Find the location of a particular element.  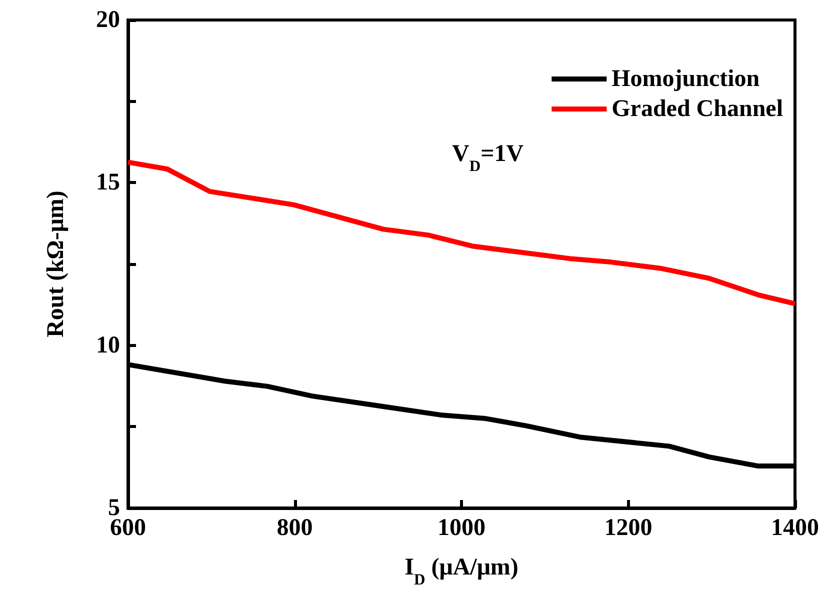

x-tick-label: 600 is located at coordinates (128, 528).